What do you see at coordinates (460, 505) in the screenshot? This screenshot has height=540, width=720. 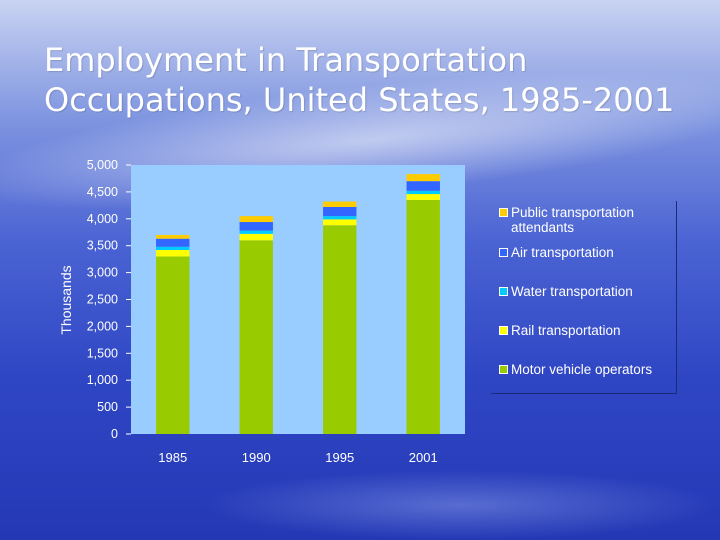 I see `background-glow-bottom` at bounding box center [460, 505].